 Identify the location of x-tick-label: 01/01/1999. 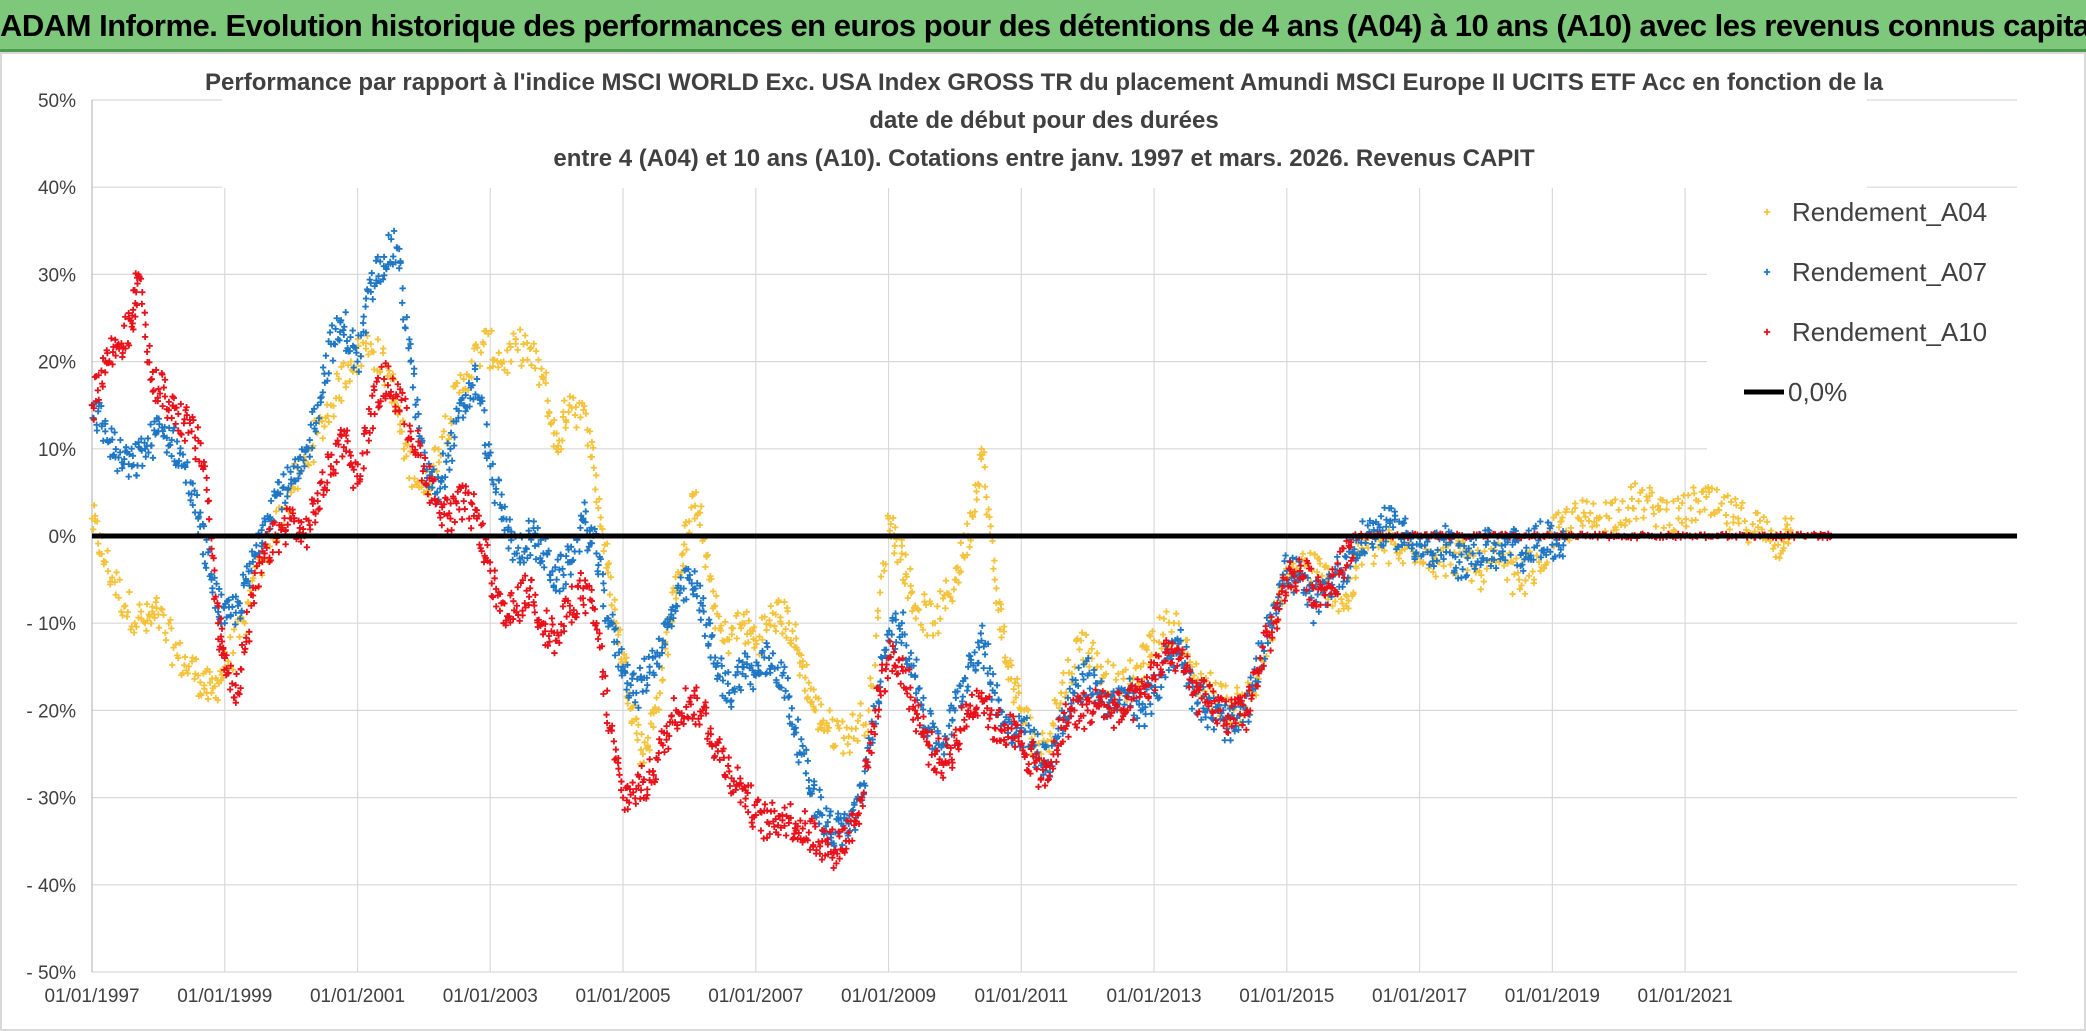
(224, 996).